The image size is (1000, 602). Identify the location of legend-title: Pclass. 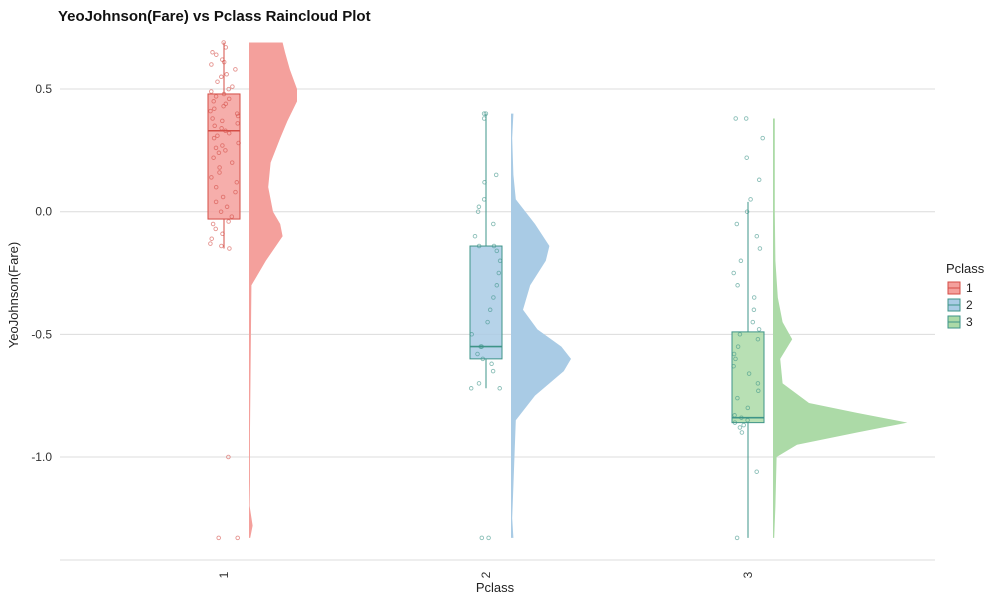
(965, 268).